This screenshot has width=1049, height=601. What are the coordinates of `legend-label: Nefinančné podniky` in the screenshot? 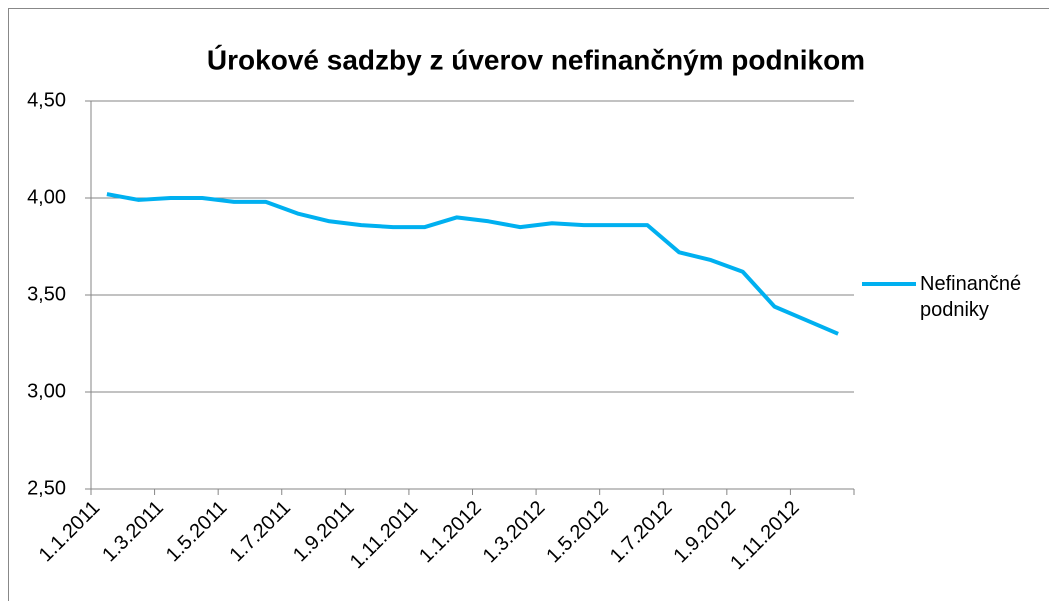 It's located at (971, 297).